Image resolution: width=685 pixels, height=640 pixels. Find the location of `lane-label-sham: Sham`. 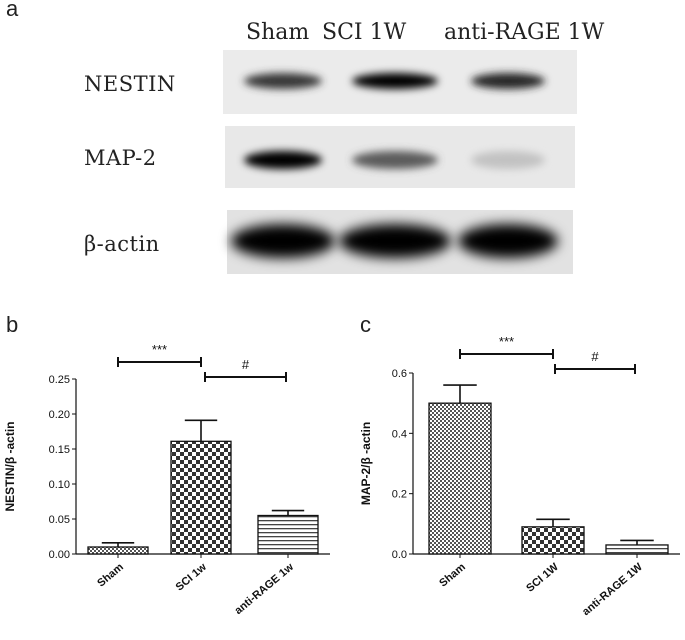

lane-label-sham: Sham is located at coordinates (278, 32).